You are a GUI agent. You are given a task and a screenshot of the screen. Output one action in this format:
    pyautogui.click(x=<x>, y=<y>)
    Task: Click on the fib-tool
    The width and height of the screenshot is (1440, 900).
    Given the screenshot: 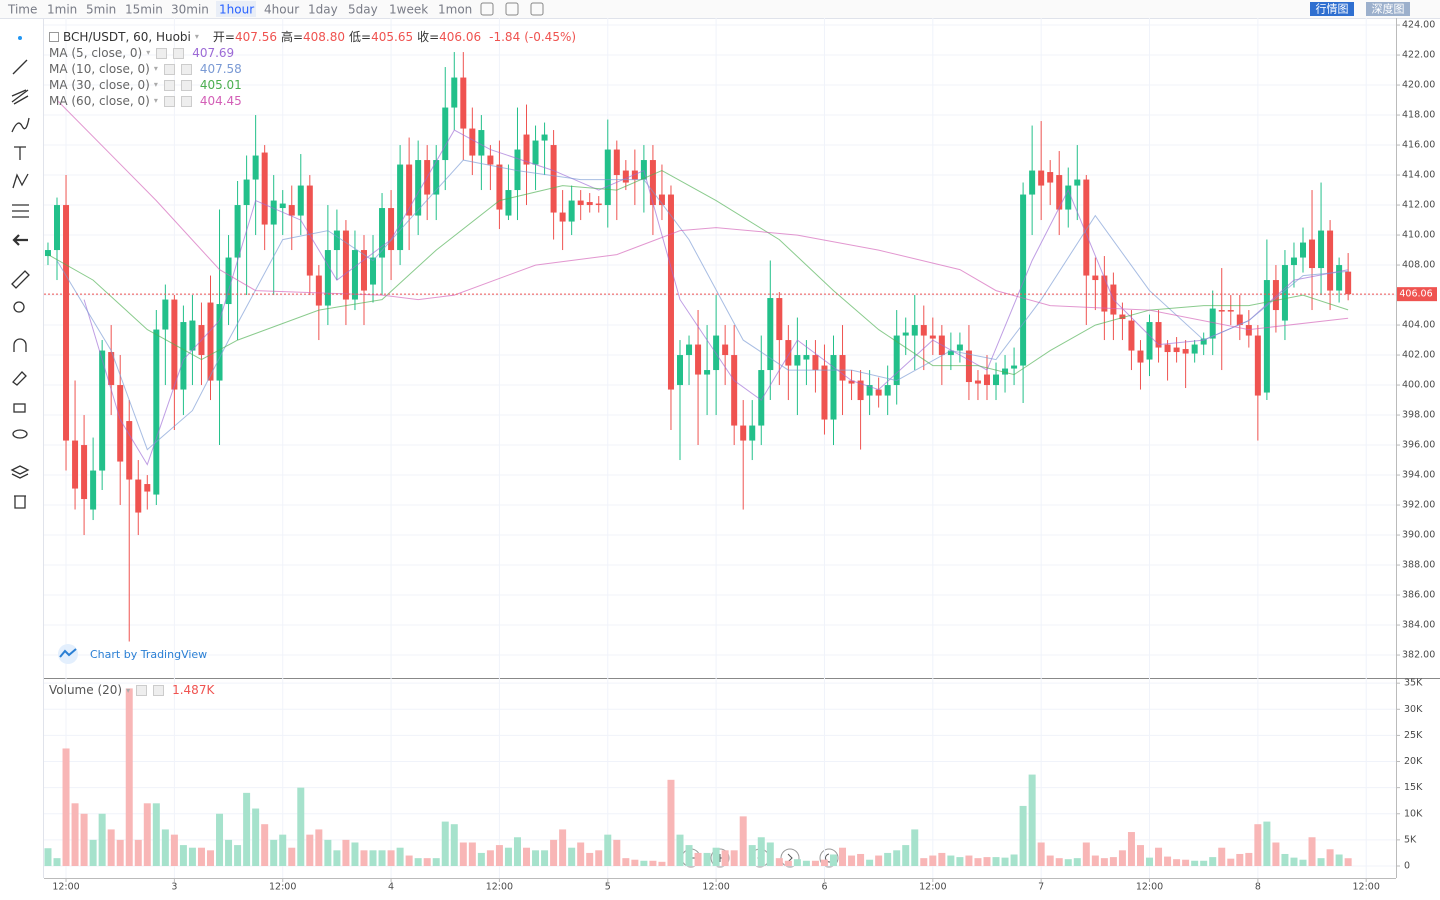 What is the action you would take?
    pyautogui.click(x=20, y=97)
    